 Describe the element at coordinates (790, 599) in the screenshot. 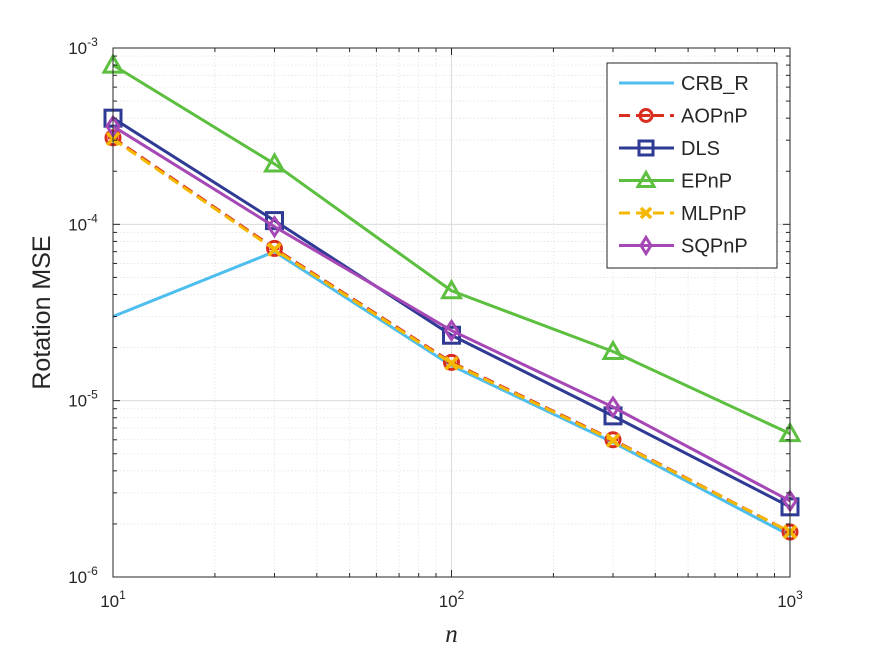

I see `x-tick-label: 10³` at that location.